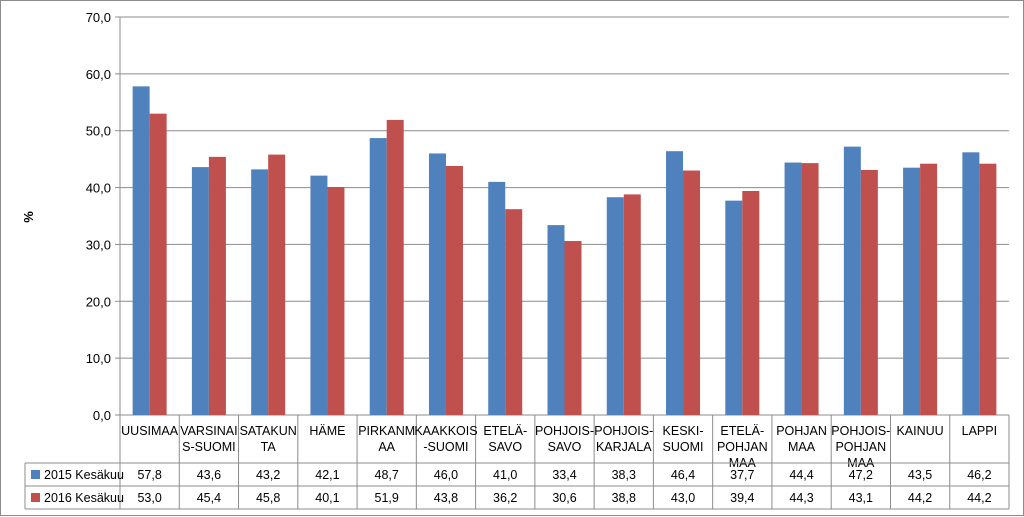 Image resolution: width=1024 pixels, height=517 pixels. What do you see at coordinates (28, 217) in the screenshot?
I see `y-axis-label: %` at bounding box center [28, 217].